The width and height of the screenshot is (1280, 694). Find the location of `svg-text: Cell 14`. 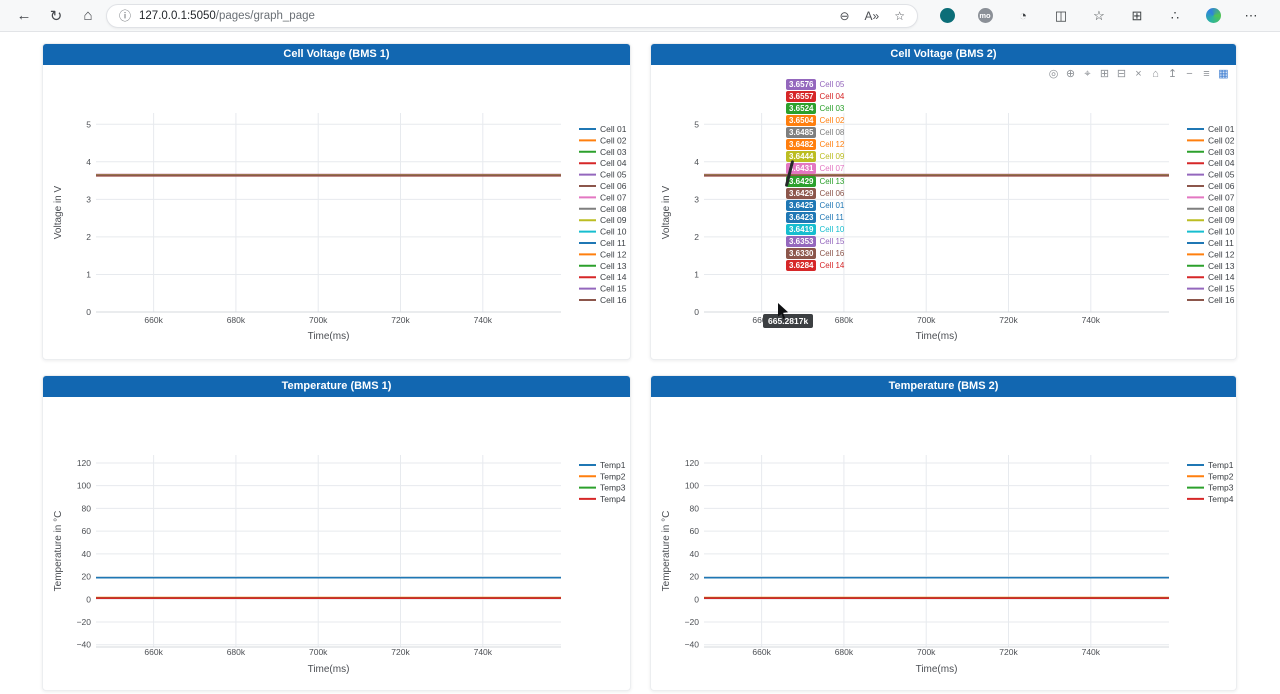

svg-text: Cell 14 is located at coordinates (1221, 277).